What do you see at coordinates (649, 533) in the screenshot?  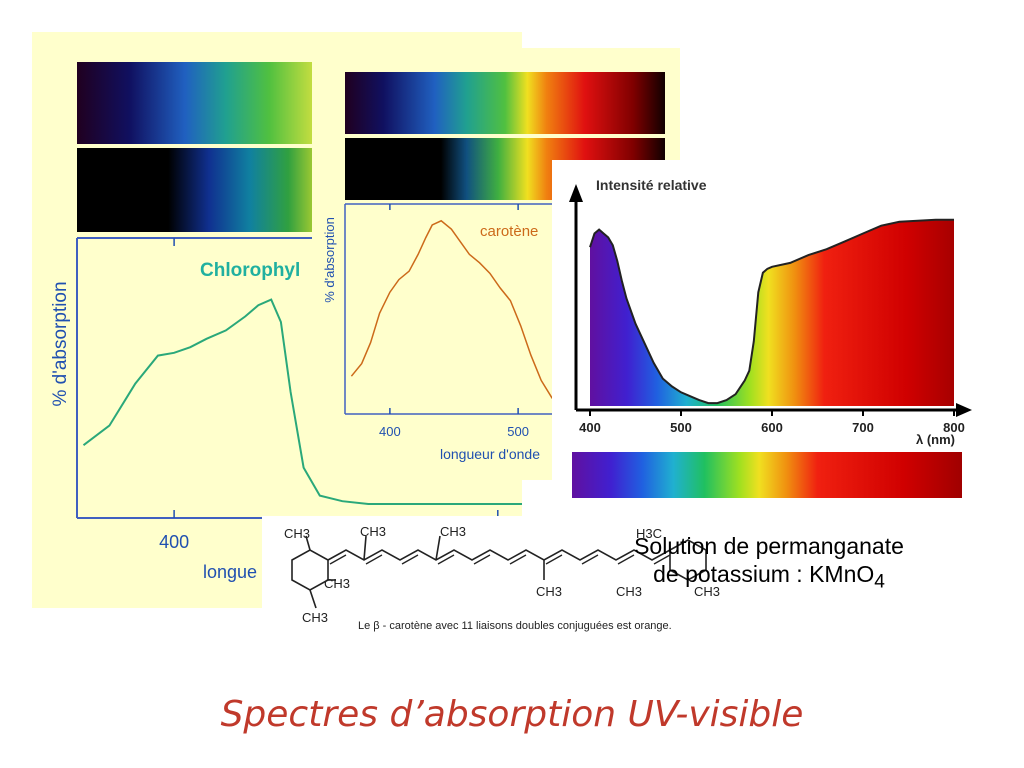 I see `ch3-label: H3C` at bounding box center [649, 533].